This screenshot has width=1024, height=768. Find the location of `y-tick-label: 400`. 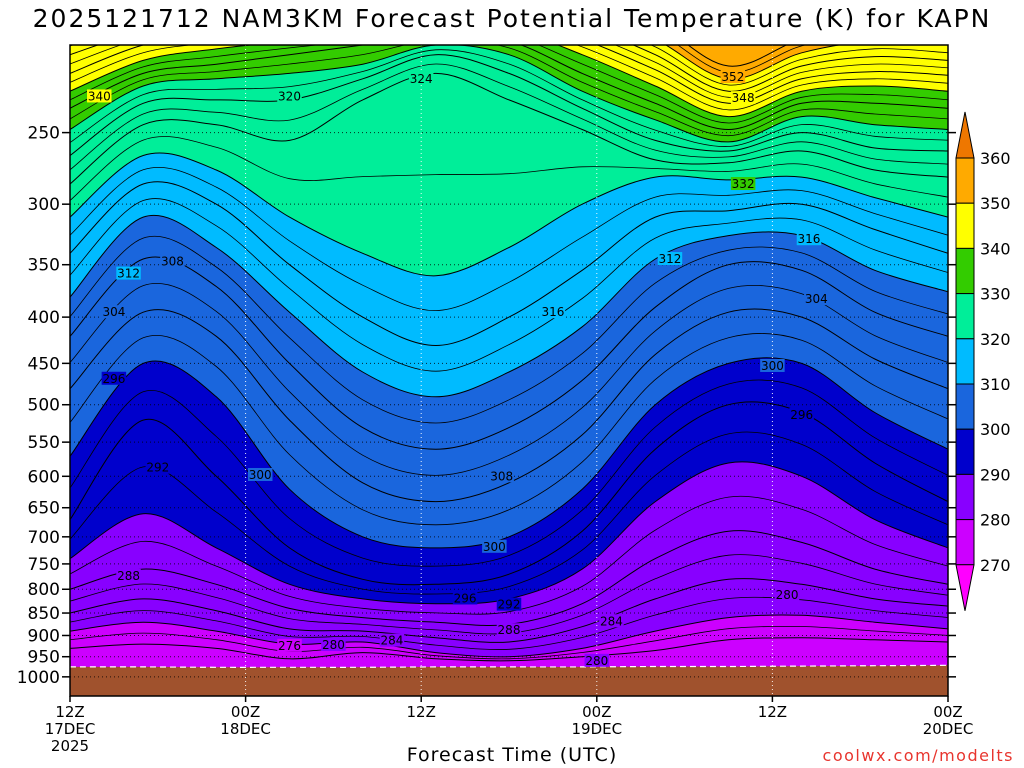

y-tick-label: 400 is located at coordinates (44, 318).